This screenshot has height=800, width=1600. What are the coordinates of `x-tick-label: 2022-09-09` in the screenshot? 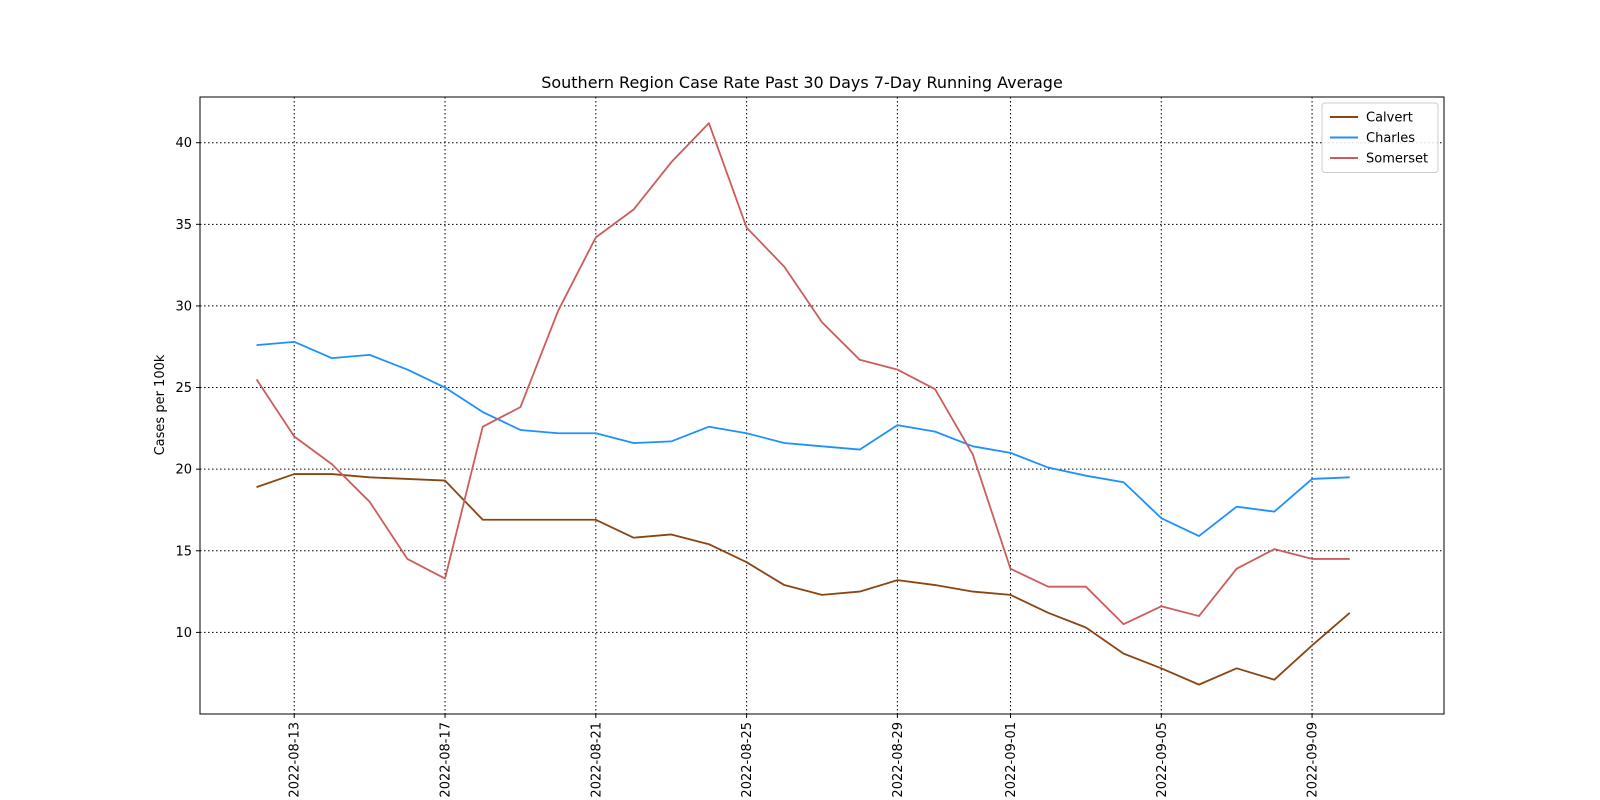 It's located at (1313, 760).